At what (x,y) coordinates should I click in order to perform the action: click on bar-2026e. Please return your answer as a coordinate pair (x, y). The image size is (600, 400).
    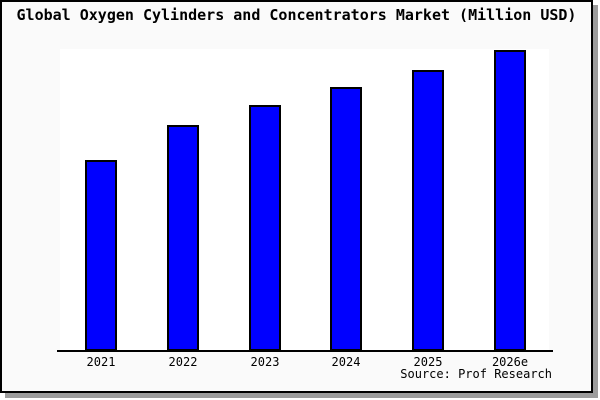
    Looking at the image, I should click on (510, 200).